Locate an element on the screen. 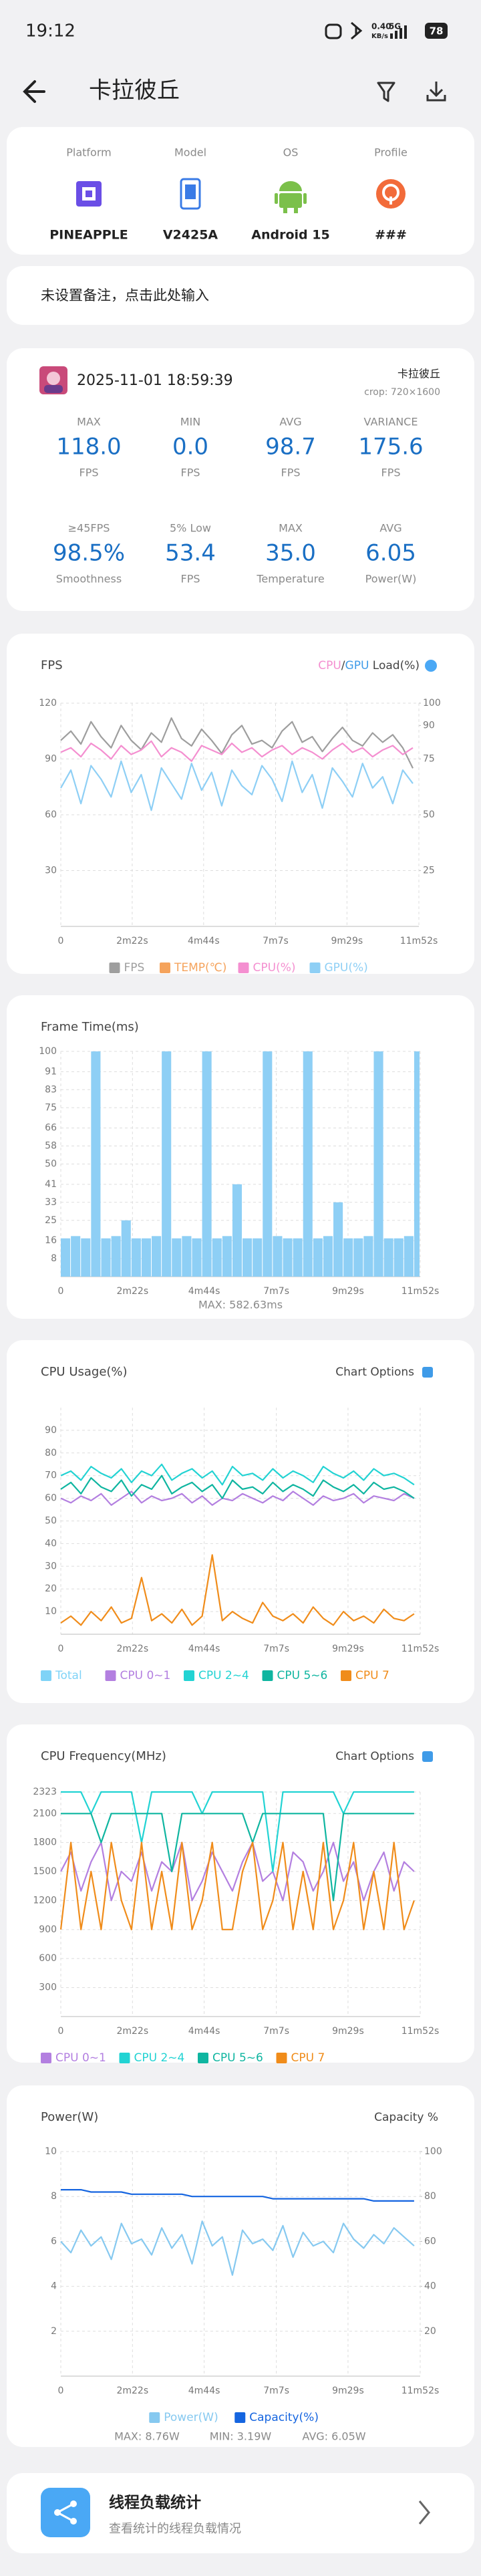  stat-value: 0.0 is located at coordinates (190, 447).